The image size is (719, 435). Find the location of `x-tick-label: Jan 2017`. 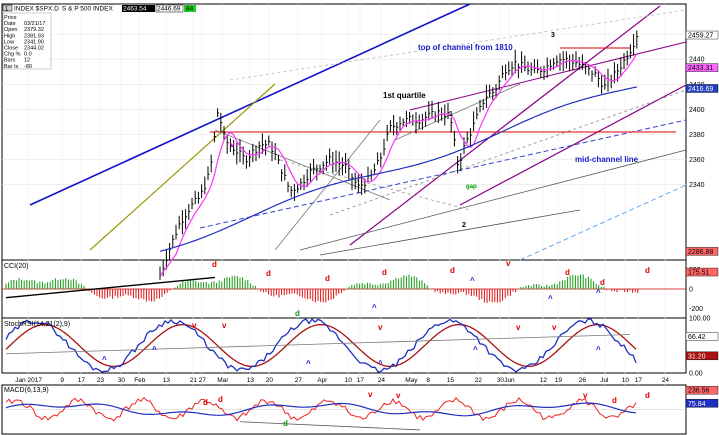

x-tick-label: Jan 2017 is located at coordinates (28, 380).